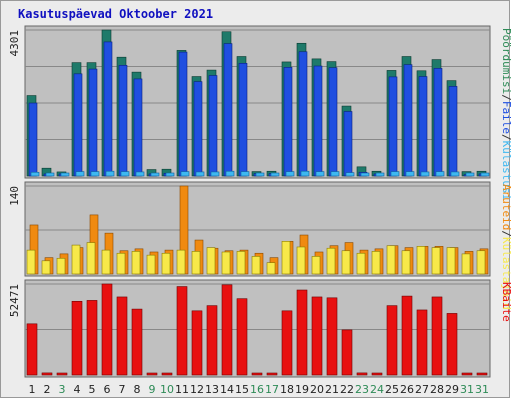 Image resolution: width=512 pixels, height=400 pixels. I want to click on day-label: 29, so click(452, 389).